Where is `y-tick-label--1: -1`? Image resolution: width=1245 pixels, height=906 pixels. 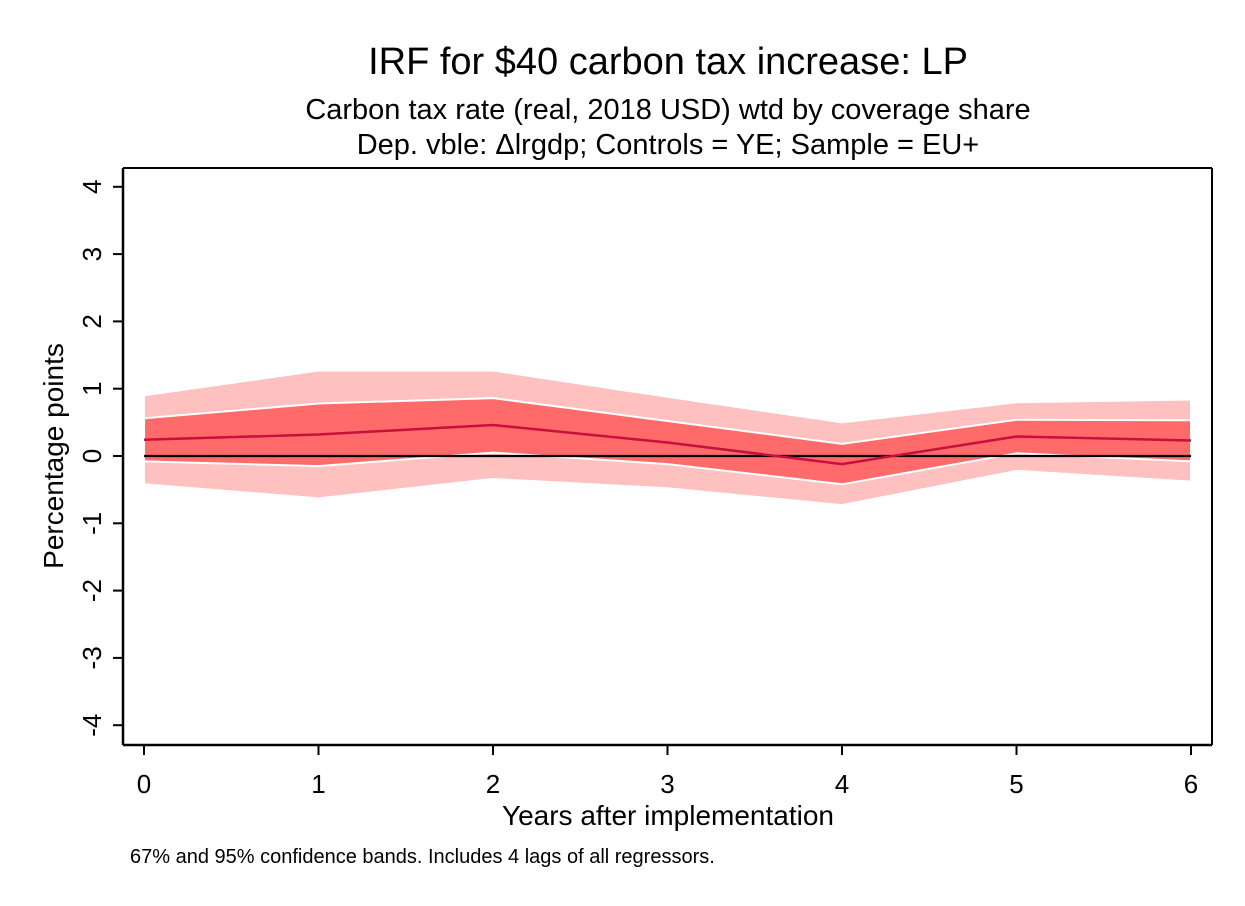
y-tick-label--1: -1 is located at coordinates (92, 523).